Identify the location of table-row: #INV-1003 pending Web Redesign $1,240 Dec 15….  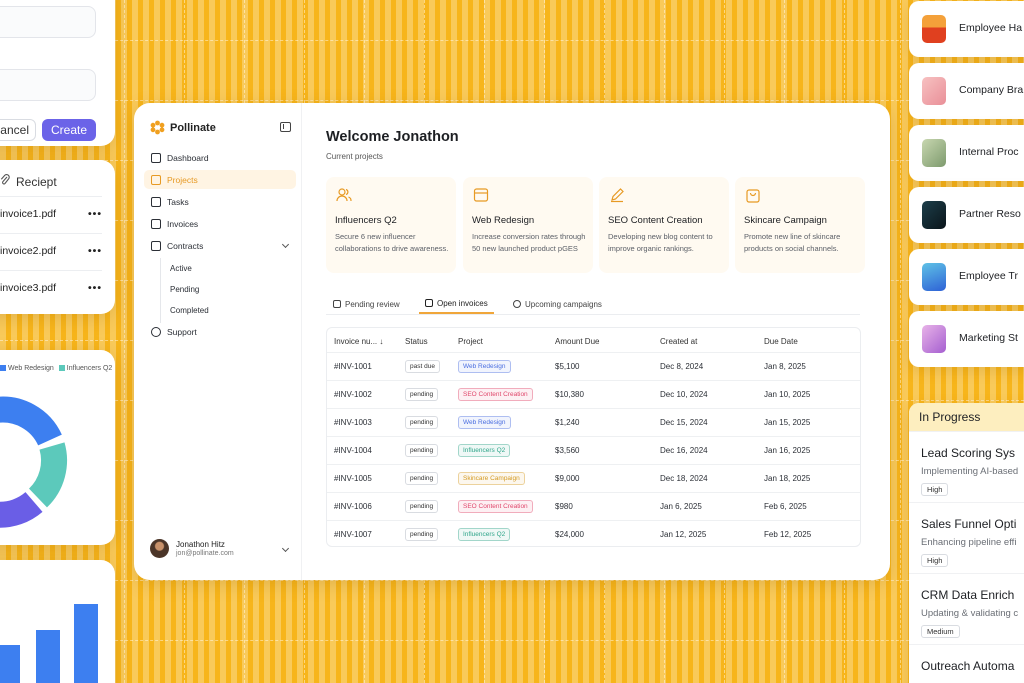
(593, 422).